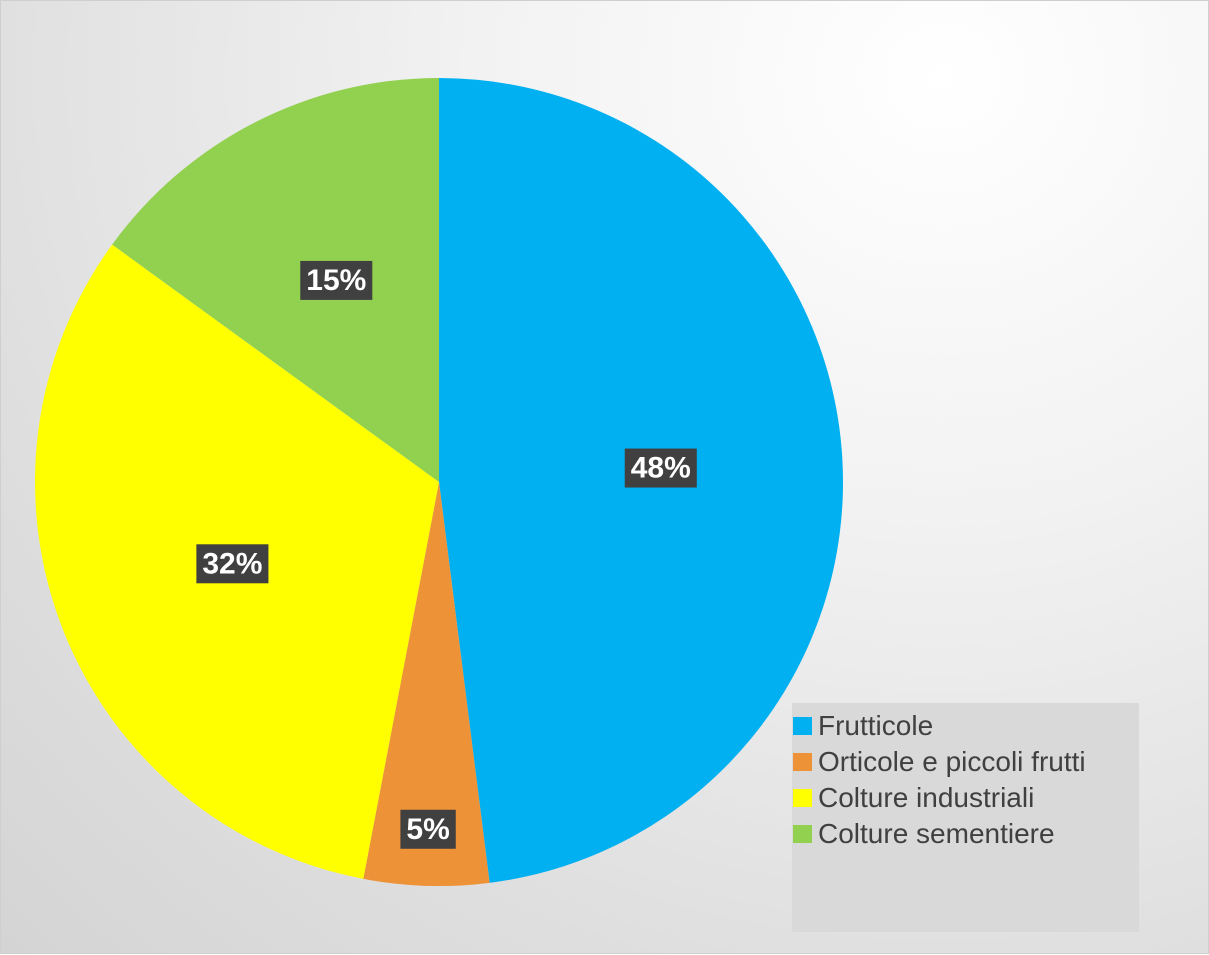  Describe the element at coordinates (965, 726) in the screenshot. I see `legend-item-frutticole: Frutticole` at that location.